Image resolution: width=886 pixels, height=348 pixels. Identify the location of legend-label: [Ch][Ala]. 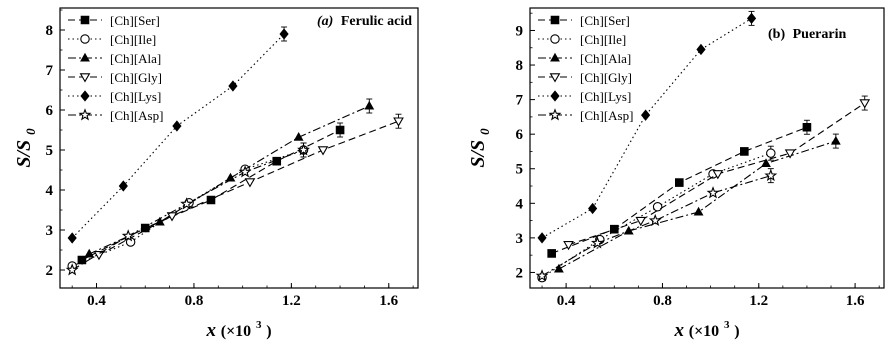
(605, 58).